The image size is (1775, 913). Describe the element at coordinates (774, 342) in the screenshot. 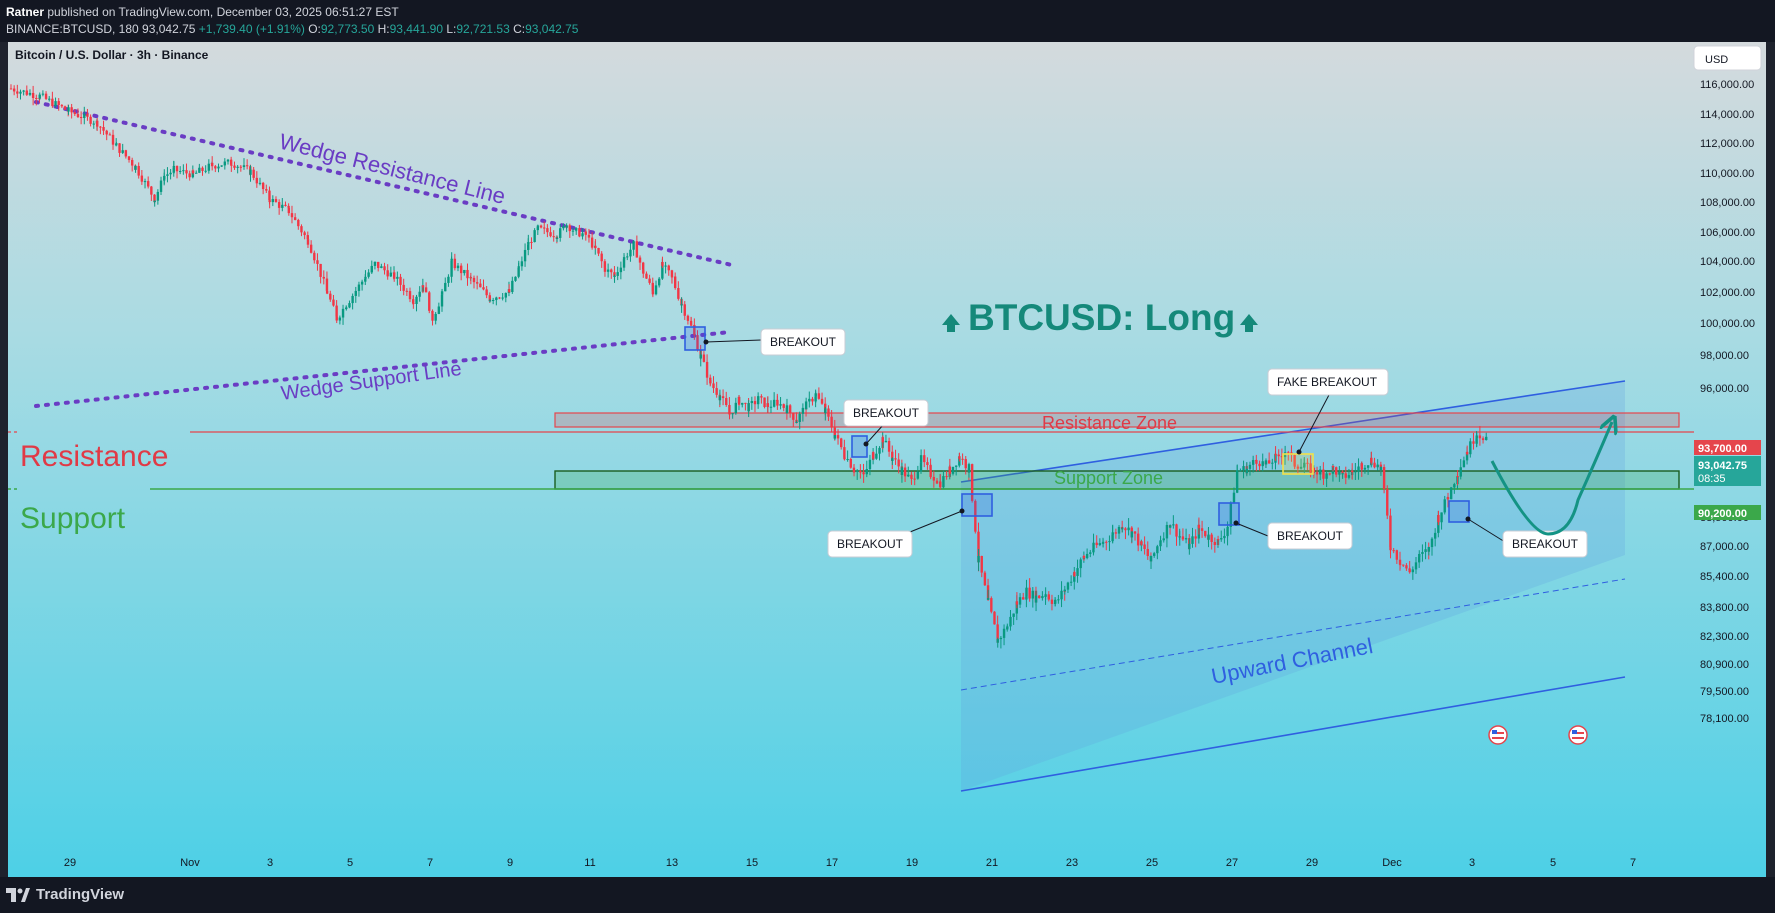

I see `breakout-label-1: BREAKOUT` at that location.